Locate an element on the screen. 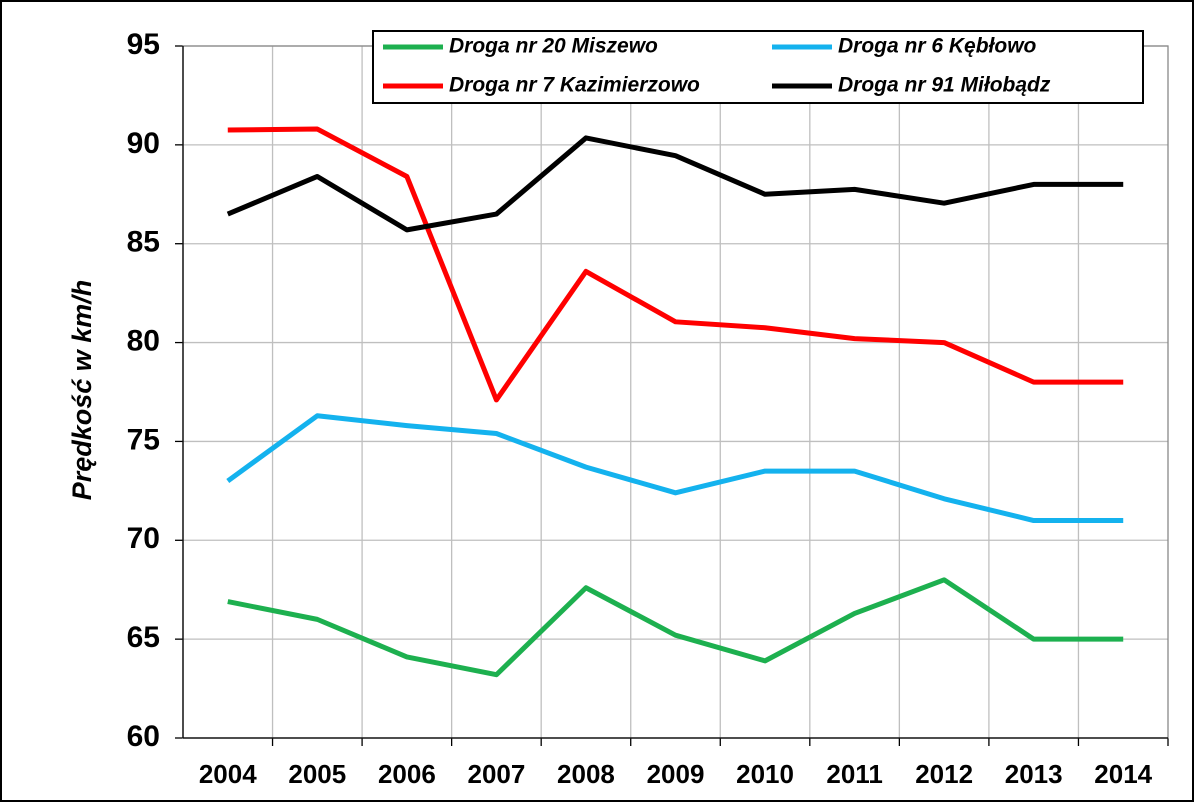 Image resolution: width=1195 pixels, height=803 pixels. legend-label: Droga nr 20 Miszewo is located at coordinates (553, 46).